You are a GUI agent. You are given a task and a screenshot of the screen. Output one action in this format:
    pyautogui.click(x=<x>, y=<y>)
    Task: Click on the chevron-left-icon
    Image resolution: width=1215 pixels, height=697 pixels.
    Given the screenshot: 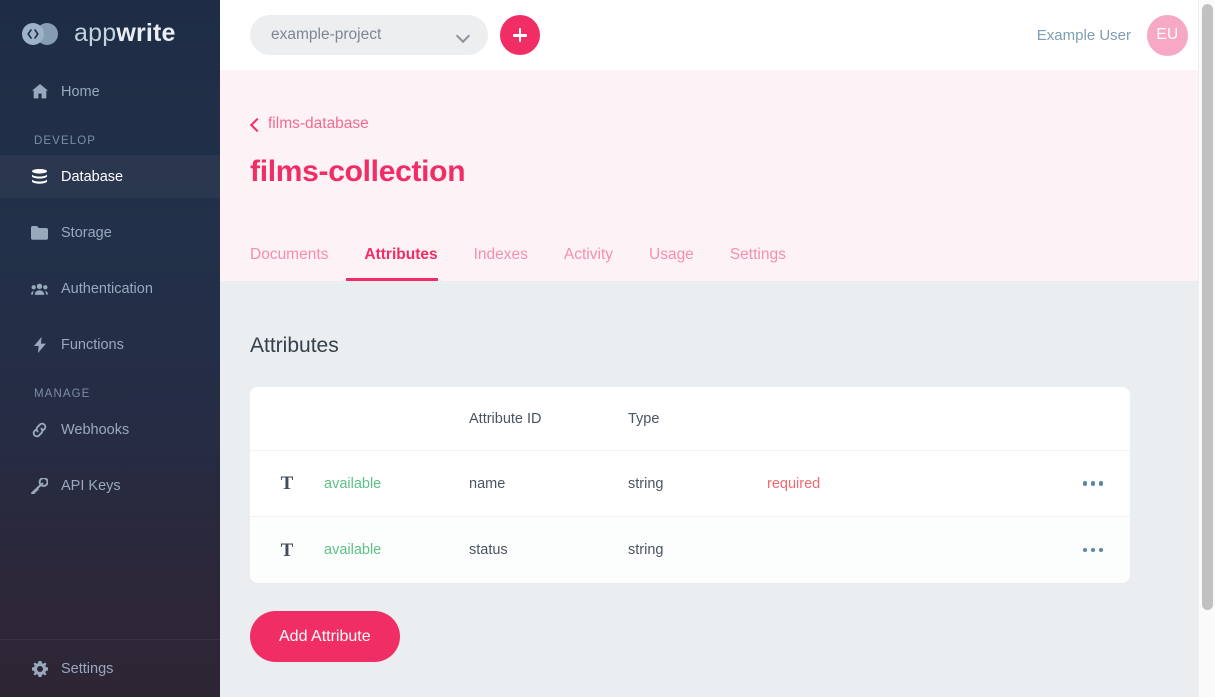 What is the action you would take?
    pyautogui.click(x=254, y=124)
    